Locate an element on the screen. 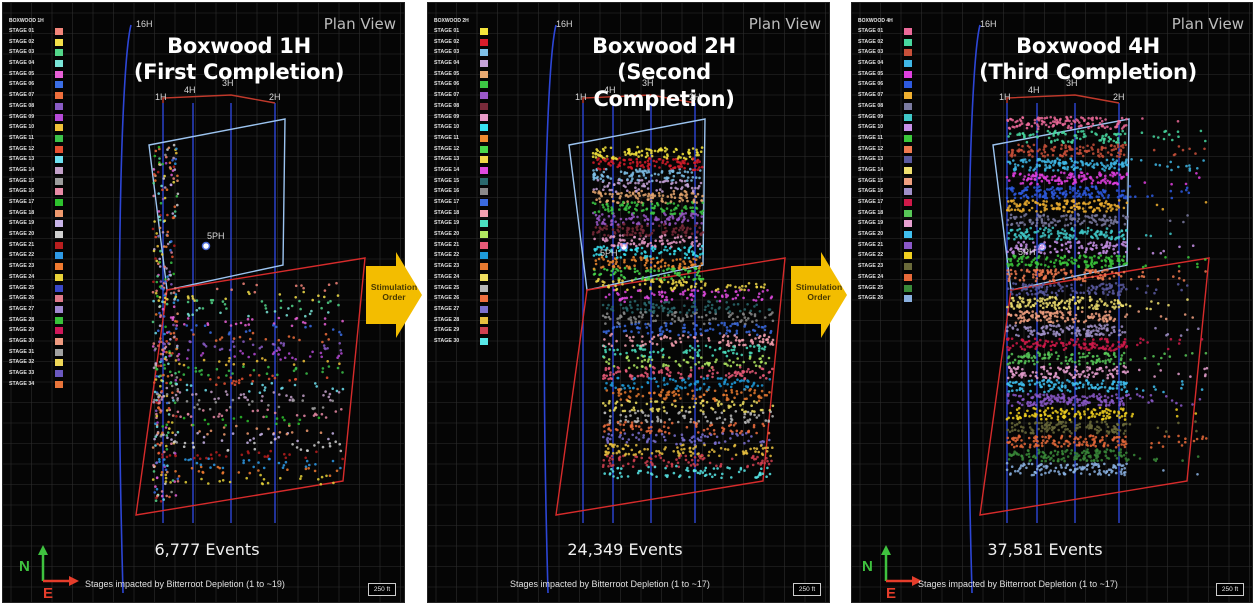 This screenshot has width=1255, height=607. well-heels is located at coordinates (1063, 99).